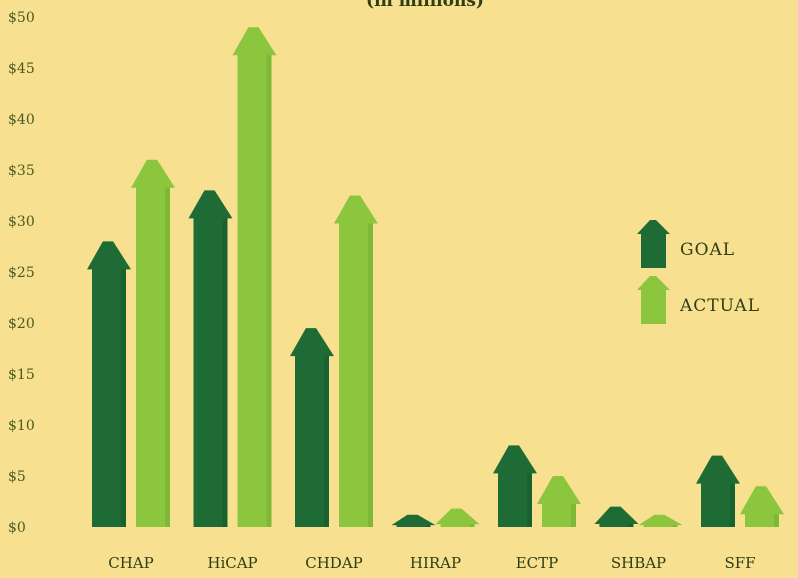  Describe the element at coordinates (653, 300) in the screenshot. I see `legend-swatch-actual` at that location.